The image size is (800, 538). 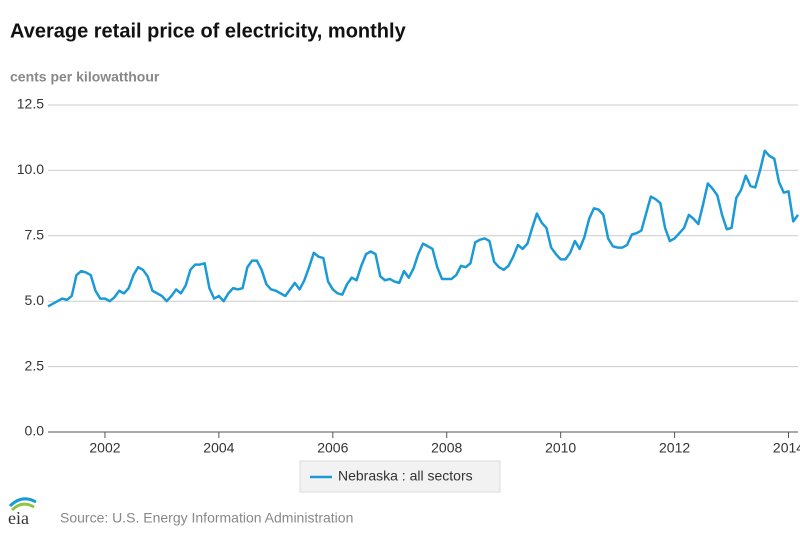 What do you see at coordinates (218, 448) in the screenshot?
I see `x-tick-label: 2004` at bounding box center [218, 448].